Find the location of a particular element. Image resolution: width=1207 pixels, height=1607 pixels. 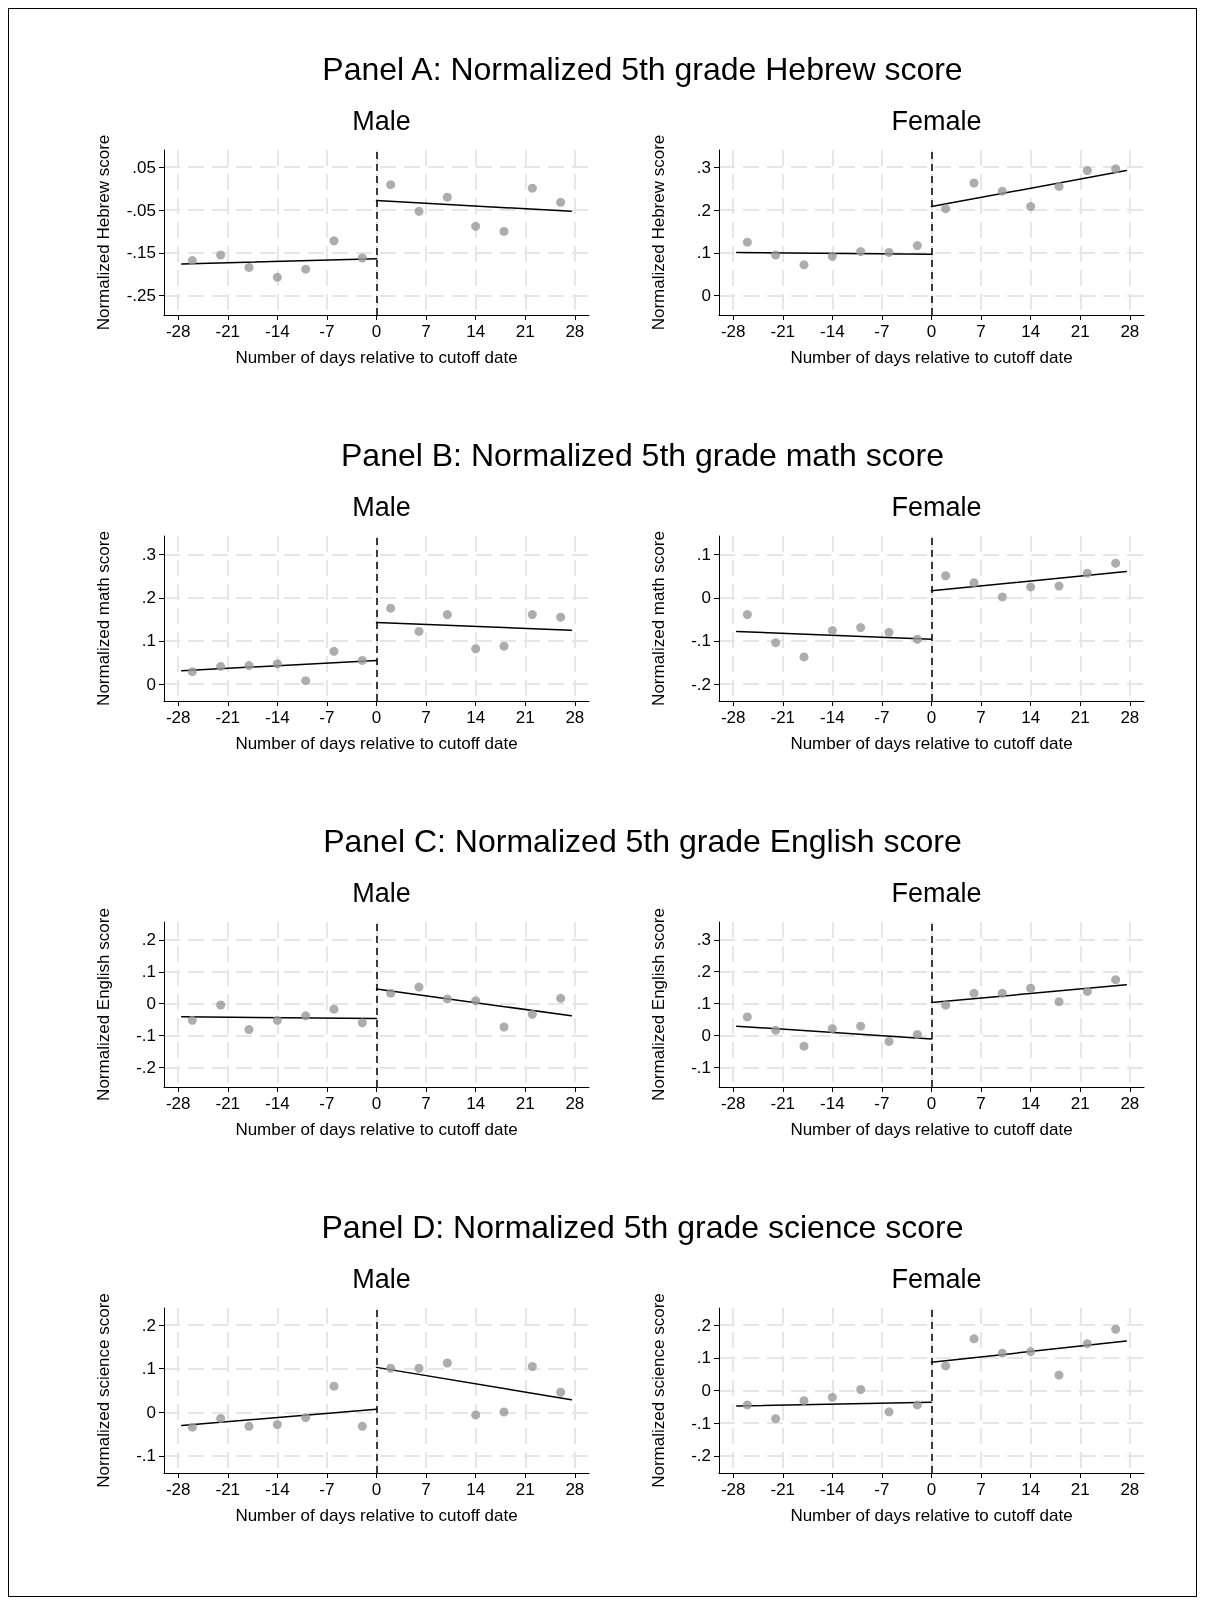

y-axis-title: Normalized science score is located at coordinates (658, 1390).